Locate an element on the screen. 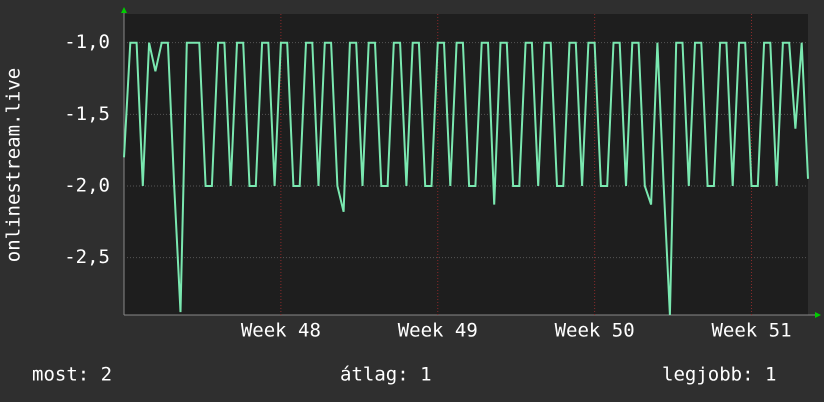 This screenshot has height=402, width=824. x-tick-label: Week 51 is located at coordinates (751, 331).